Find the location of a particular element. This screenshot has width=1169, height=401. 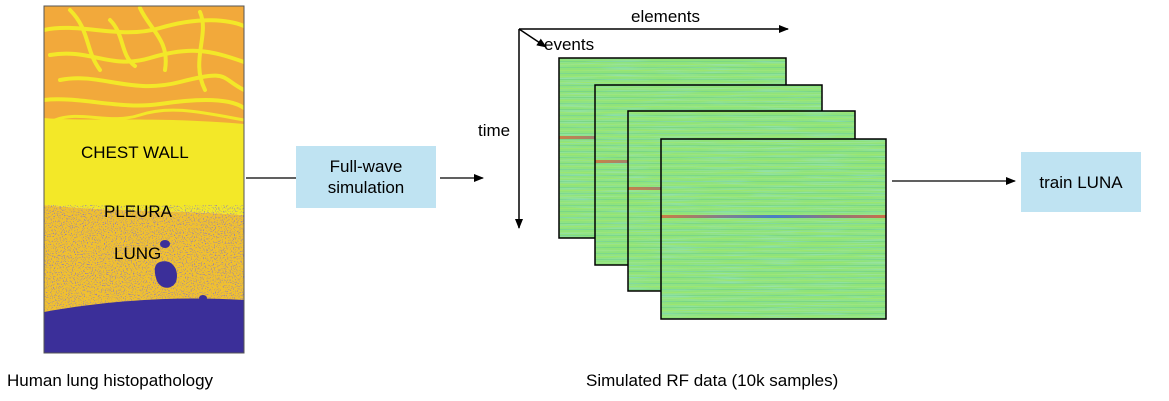

full-wave-simulation-box: Full-wave simulation is located at coordinates (366, 177).